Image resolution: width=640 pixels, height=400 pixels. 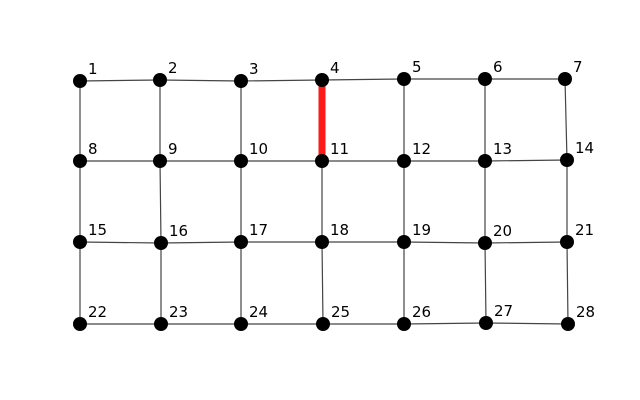 What do you see at coordinates (178, 312) in the screenshot?
I see `node-label-23: 23` at bounding box center [178, 312].